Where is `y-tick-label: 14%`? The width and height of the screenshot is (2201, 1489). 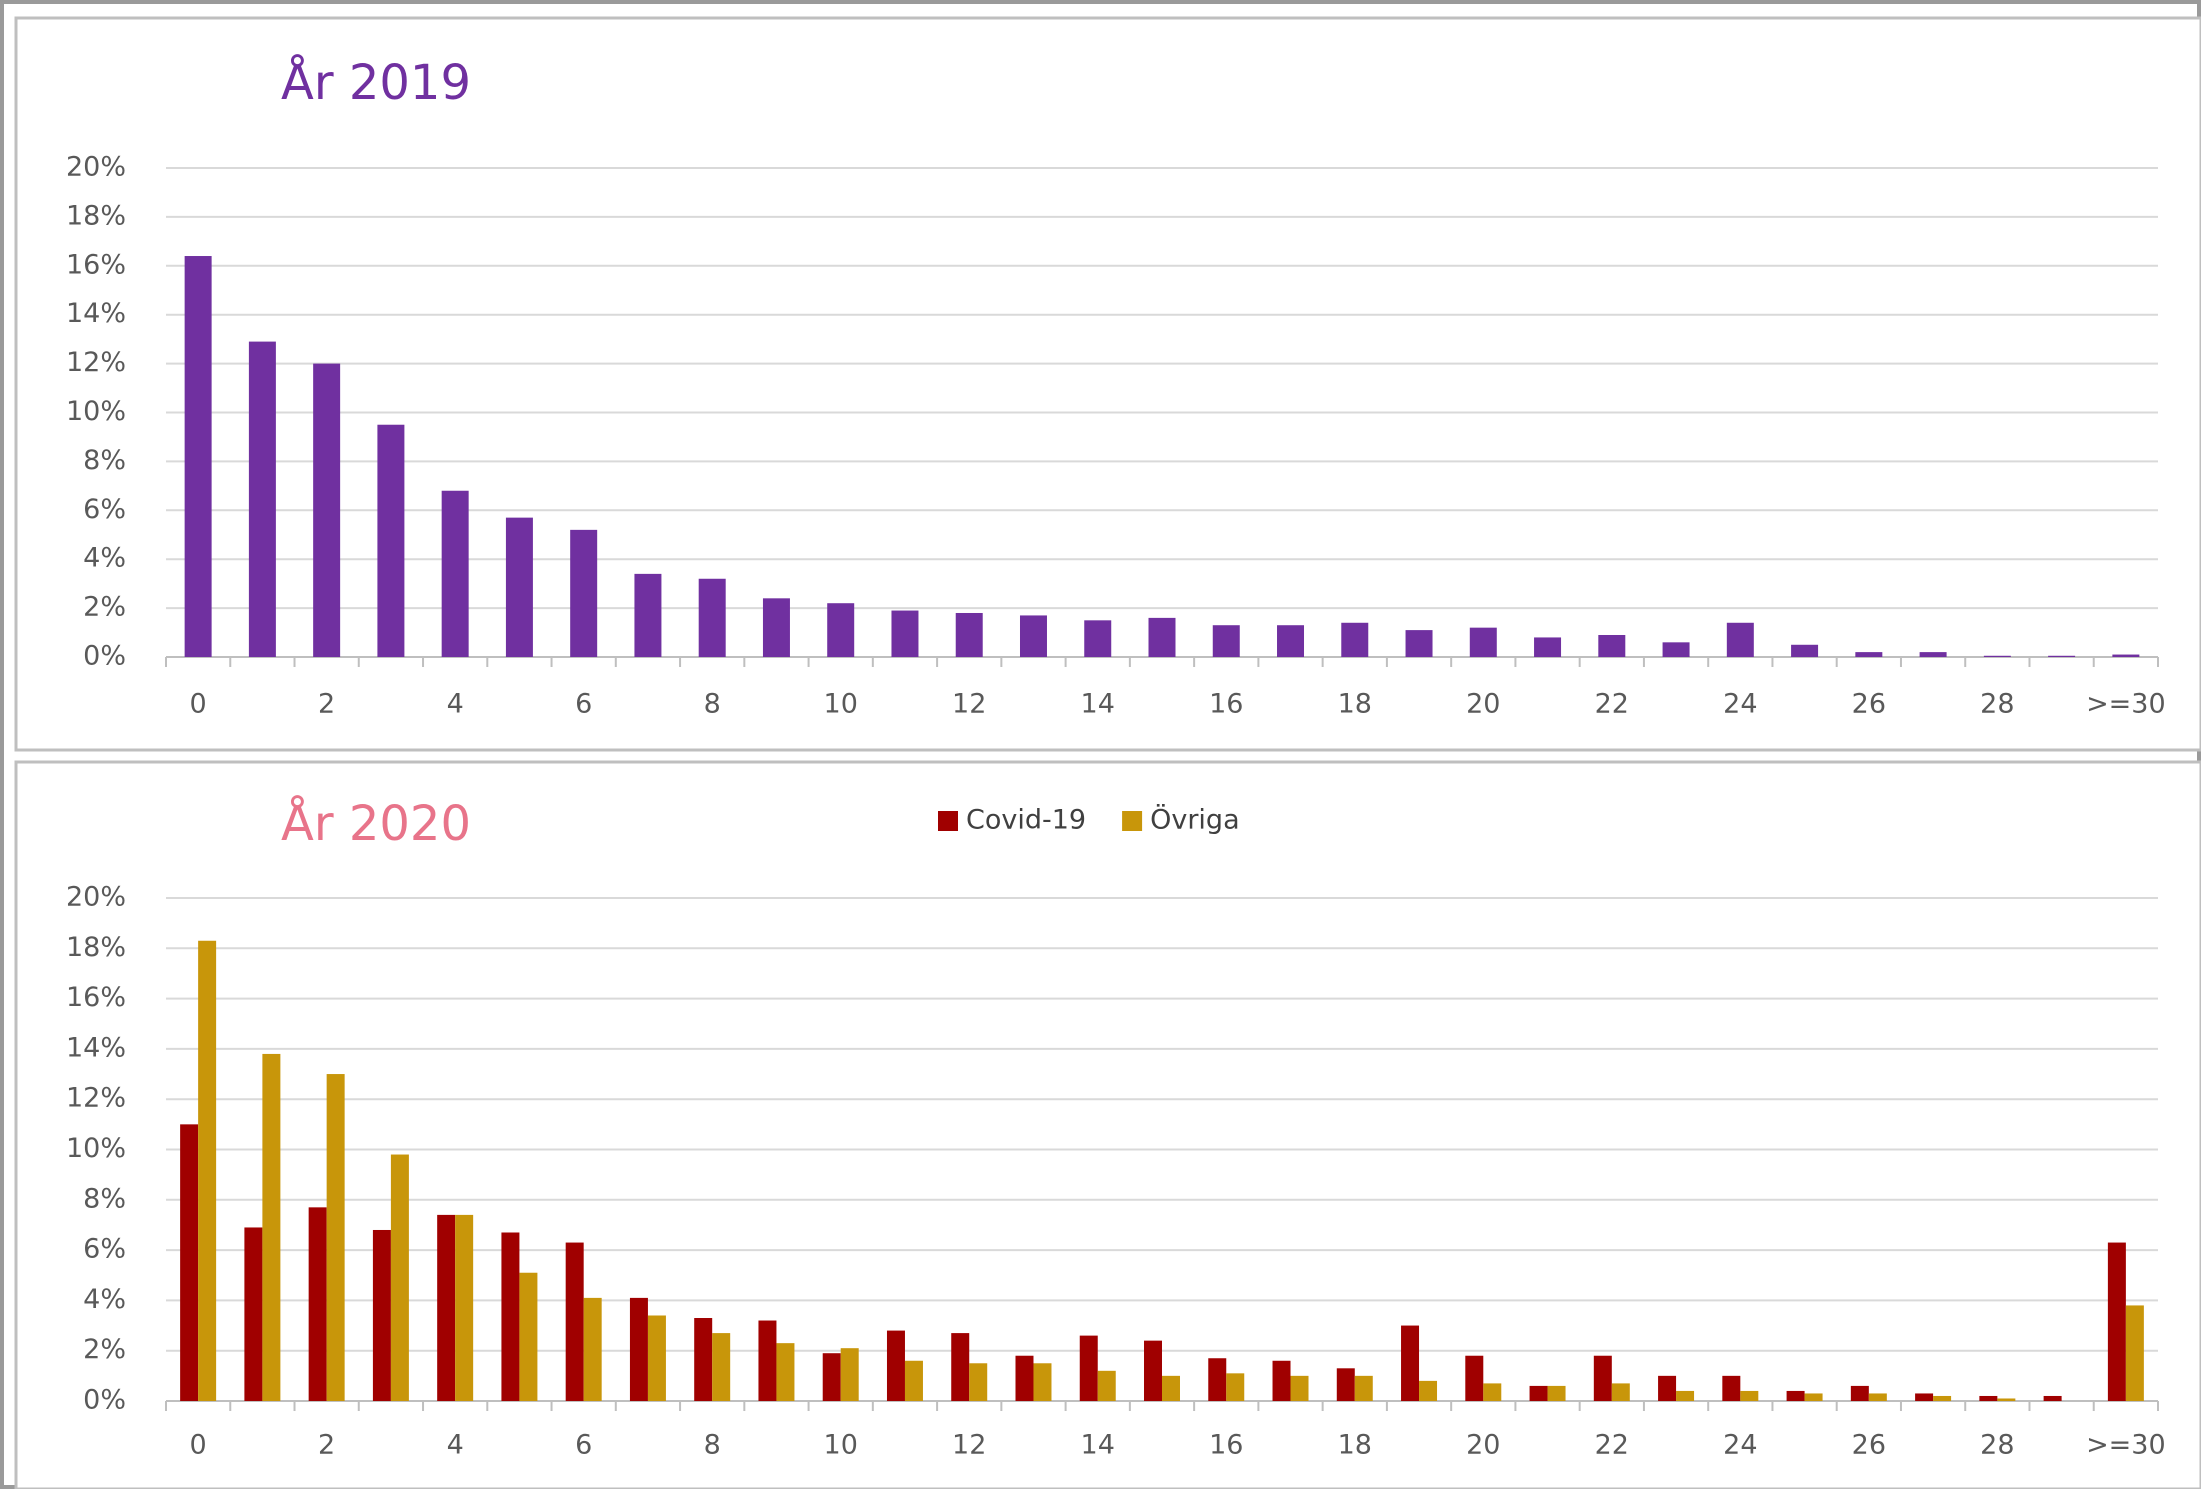 y-tick-label: 14% is located at coordinates (96, 1047).